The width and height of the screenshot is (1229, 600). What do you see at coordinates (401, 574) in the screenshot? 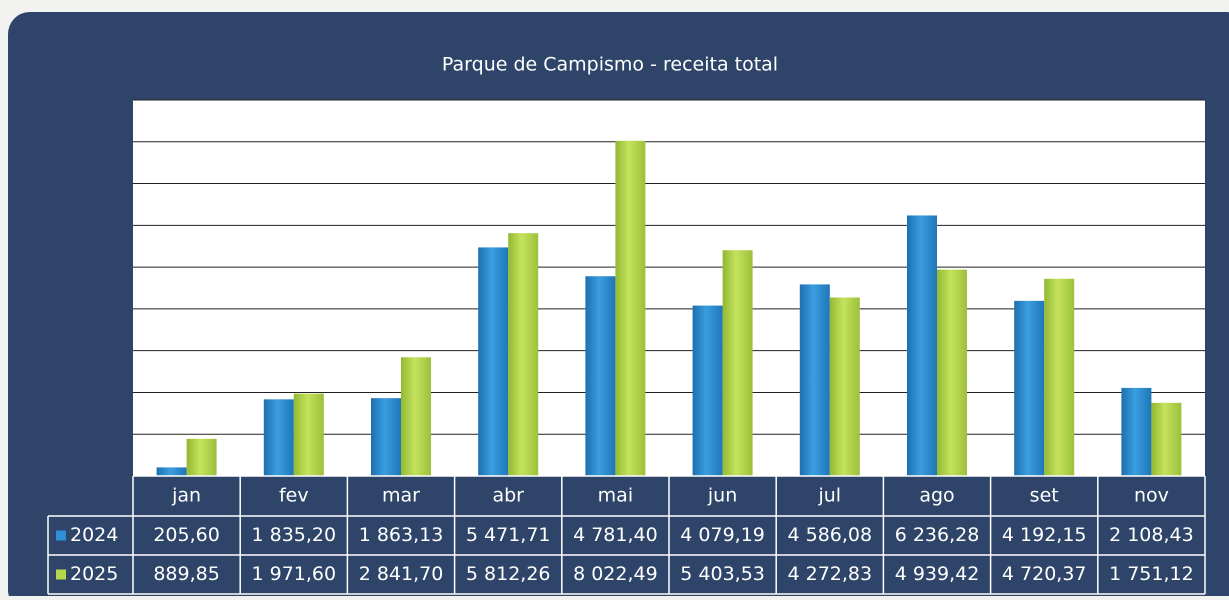
I see `data-label: 2 841,70` at bounding box center [401, 574].